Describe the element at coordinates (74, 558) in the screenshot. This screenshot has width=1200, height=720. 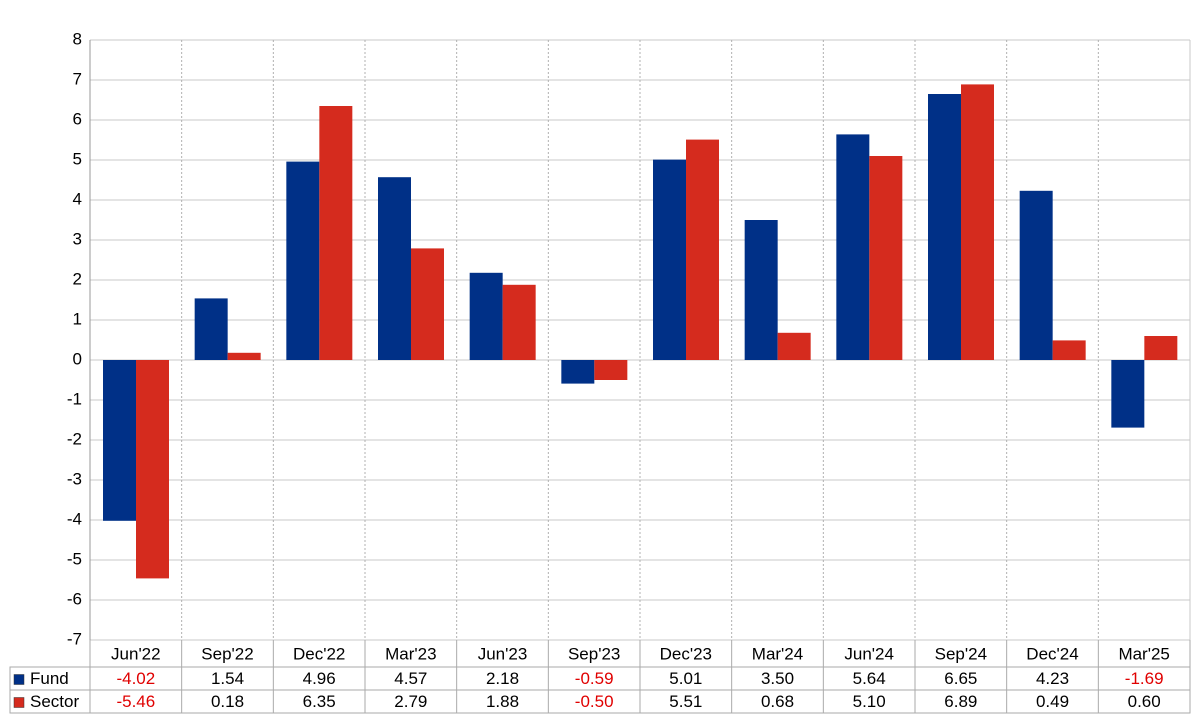
I see `y-tick-label: -5` at that location.